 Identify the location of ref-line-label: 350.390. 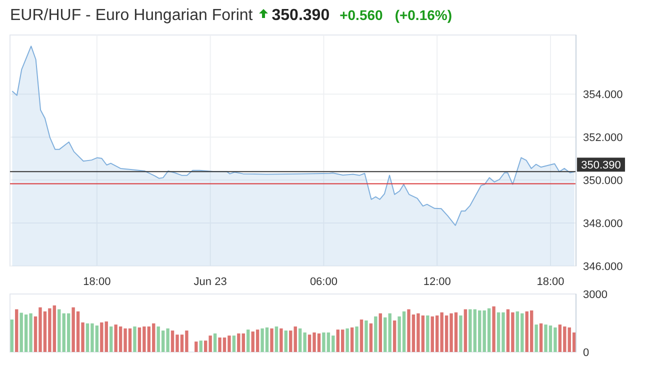
(601, 166).